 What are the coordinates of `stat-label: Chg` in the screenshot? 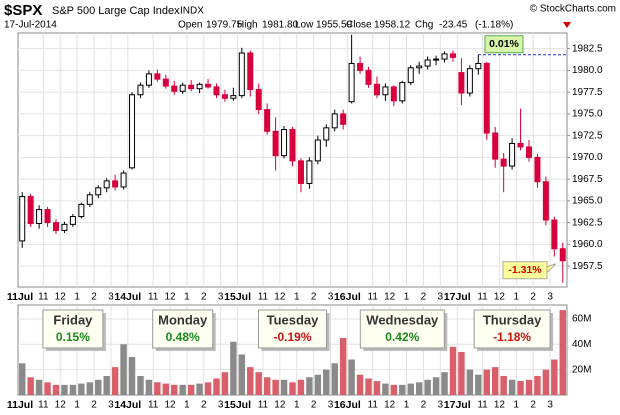 It's located at (424, 25).